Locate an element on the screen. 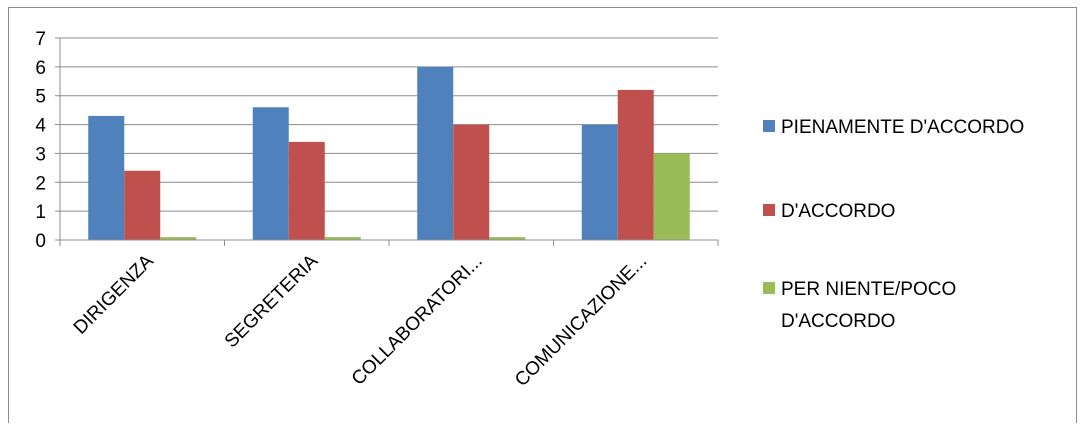  y-tick-label: 1 is located at coordinates (40, 212).